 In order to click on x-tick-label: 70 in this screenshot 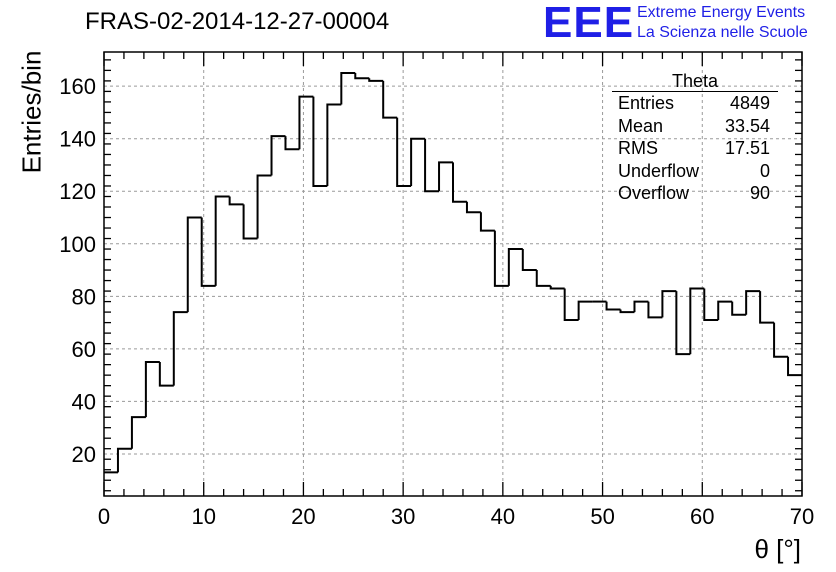, I will do `click(802, 516)`.